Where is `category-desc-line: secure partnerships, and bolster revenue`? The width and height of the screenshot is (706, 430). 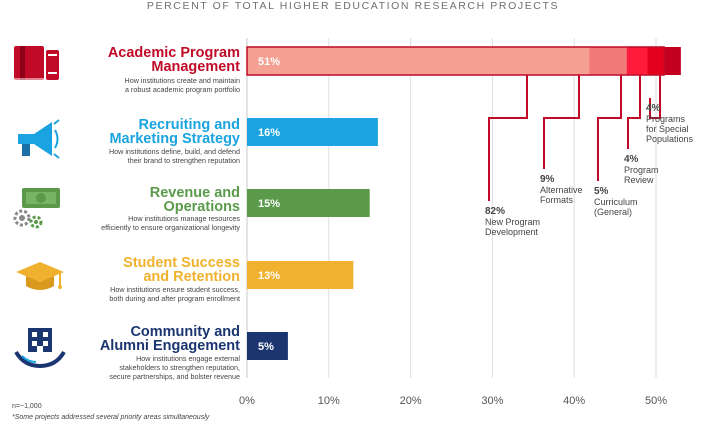 category-desc-line: secure partnerships, and bolster revenue is located at coordinates (174, 376).